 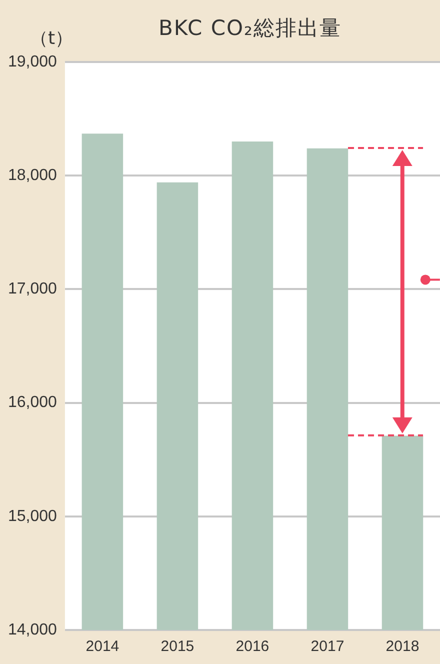 I want to click on y-tick-label: 15,000, so click(x=33, y=516).